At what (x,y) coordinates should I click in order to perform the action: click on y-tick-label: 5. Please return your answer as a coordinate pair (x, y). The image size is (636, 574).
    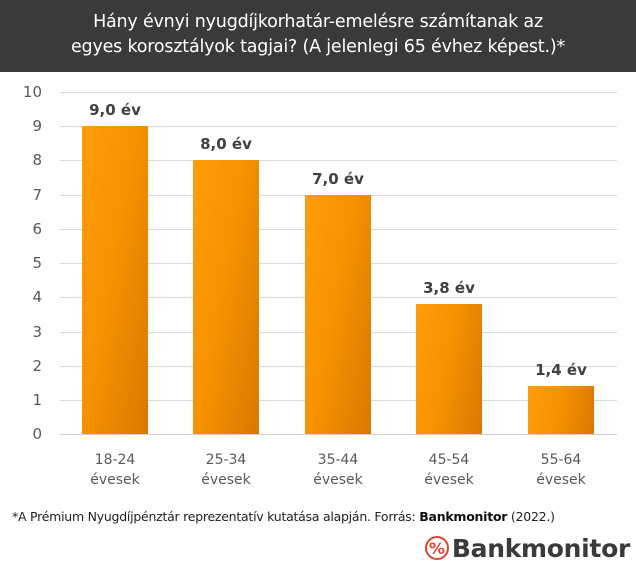
    Looking at the image, I should click on (37, 263).